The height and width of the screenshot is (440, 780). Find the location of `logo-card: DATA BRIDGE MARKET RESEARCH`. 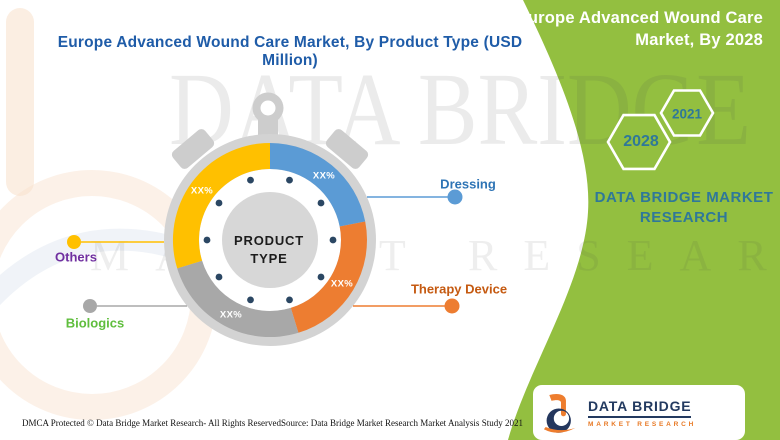

logo-card: DATA BRIDGE MARKET RESEARCH is located at coordinates (639, 412).